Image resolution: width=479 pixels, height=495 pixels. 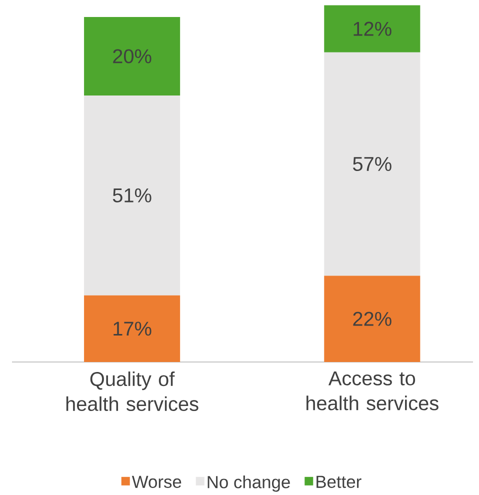 I want to click on data-label: 22%, so click(x=372, y=319).